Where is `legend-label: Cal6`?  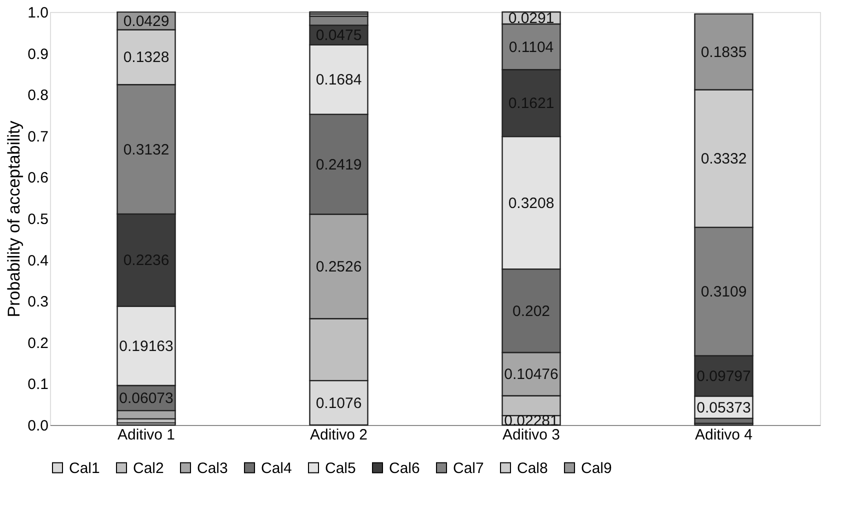
legend-label: Cal6 is located at coordinates (404, 468).